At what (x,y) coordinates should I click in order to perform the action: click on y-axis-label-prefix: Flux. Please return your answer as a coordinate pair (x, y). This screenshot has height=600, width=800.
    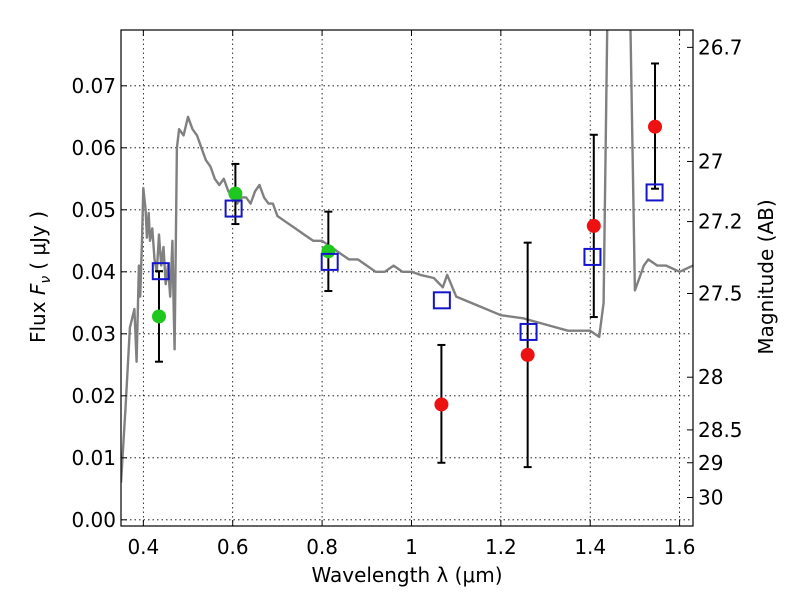
    Looking at the image, I should click on (38, 319).